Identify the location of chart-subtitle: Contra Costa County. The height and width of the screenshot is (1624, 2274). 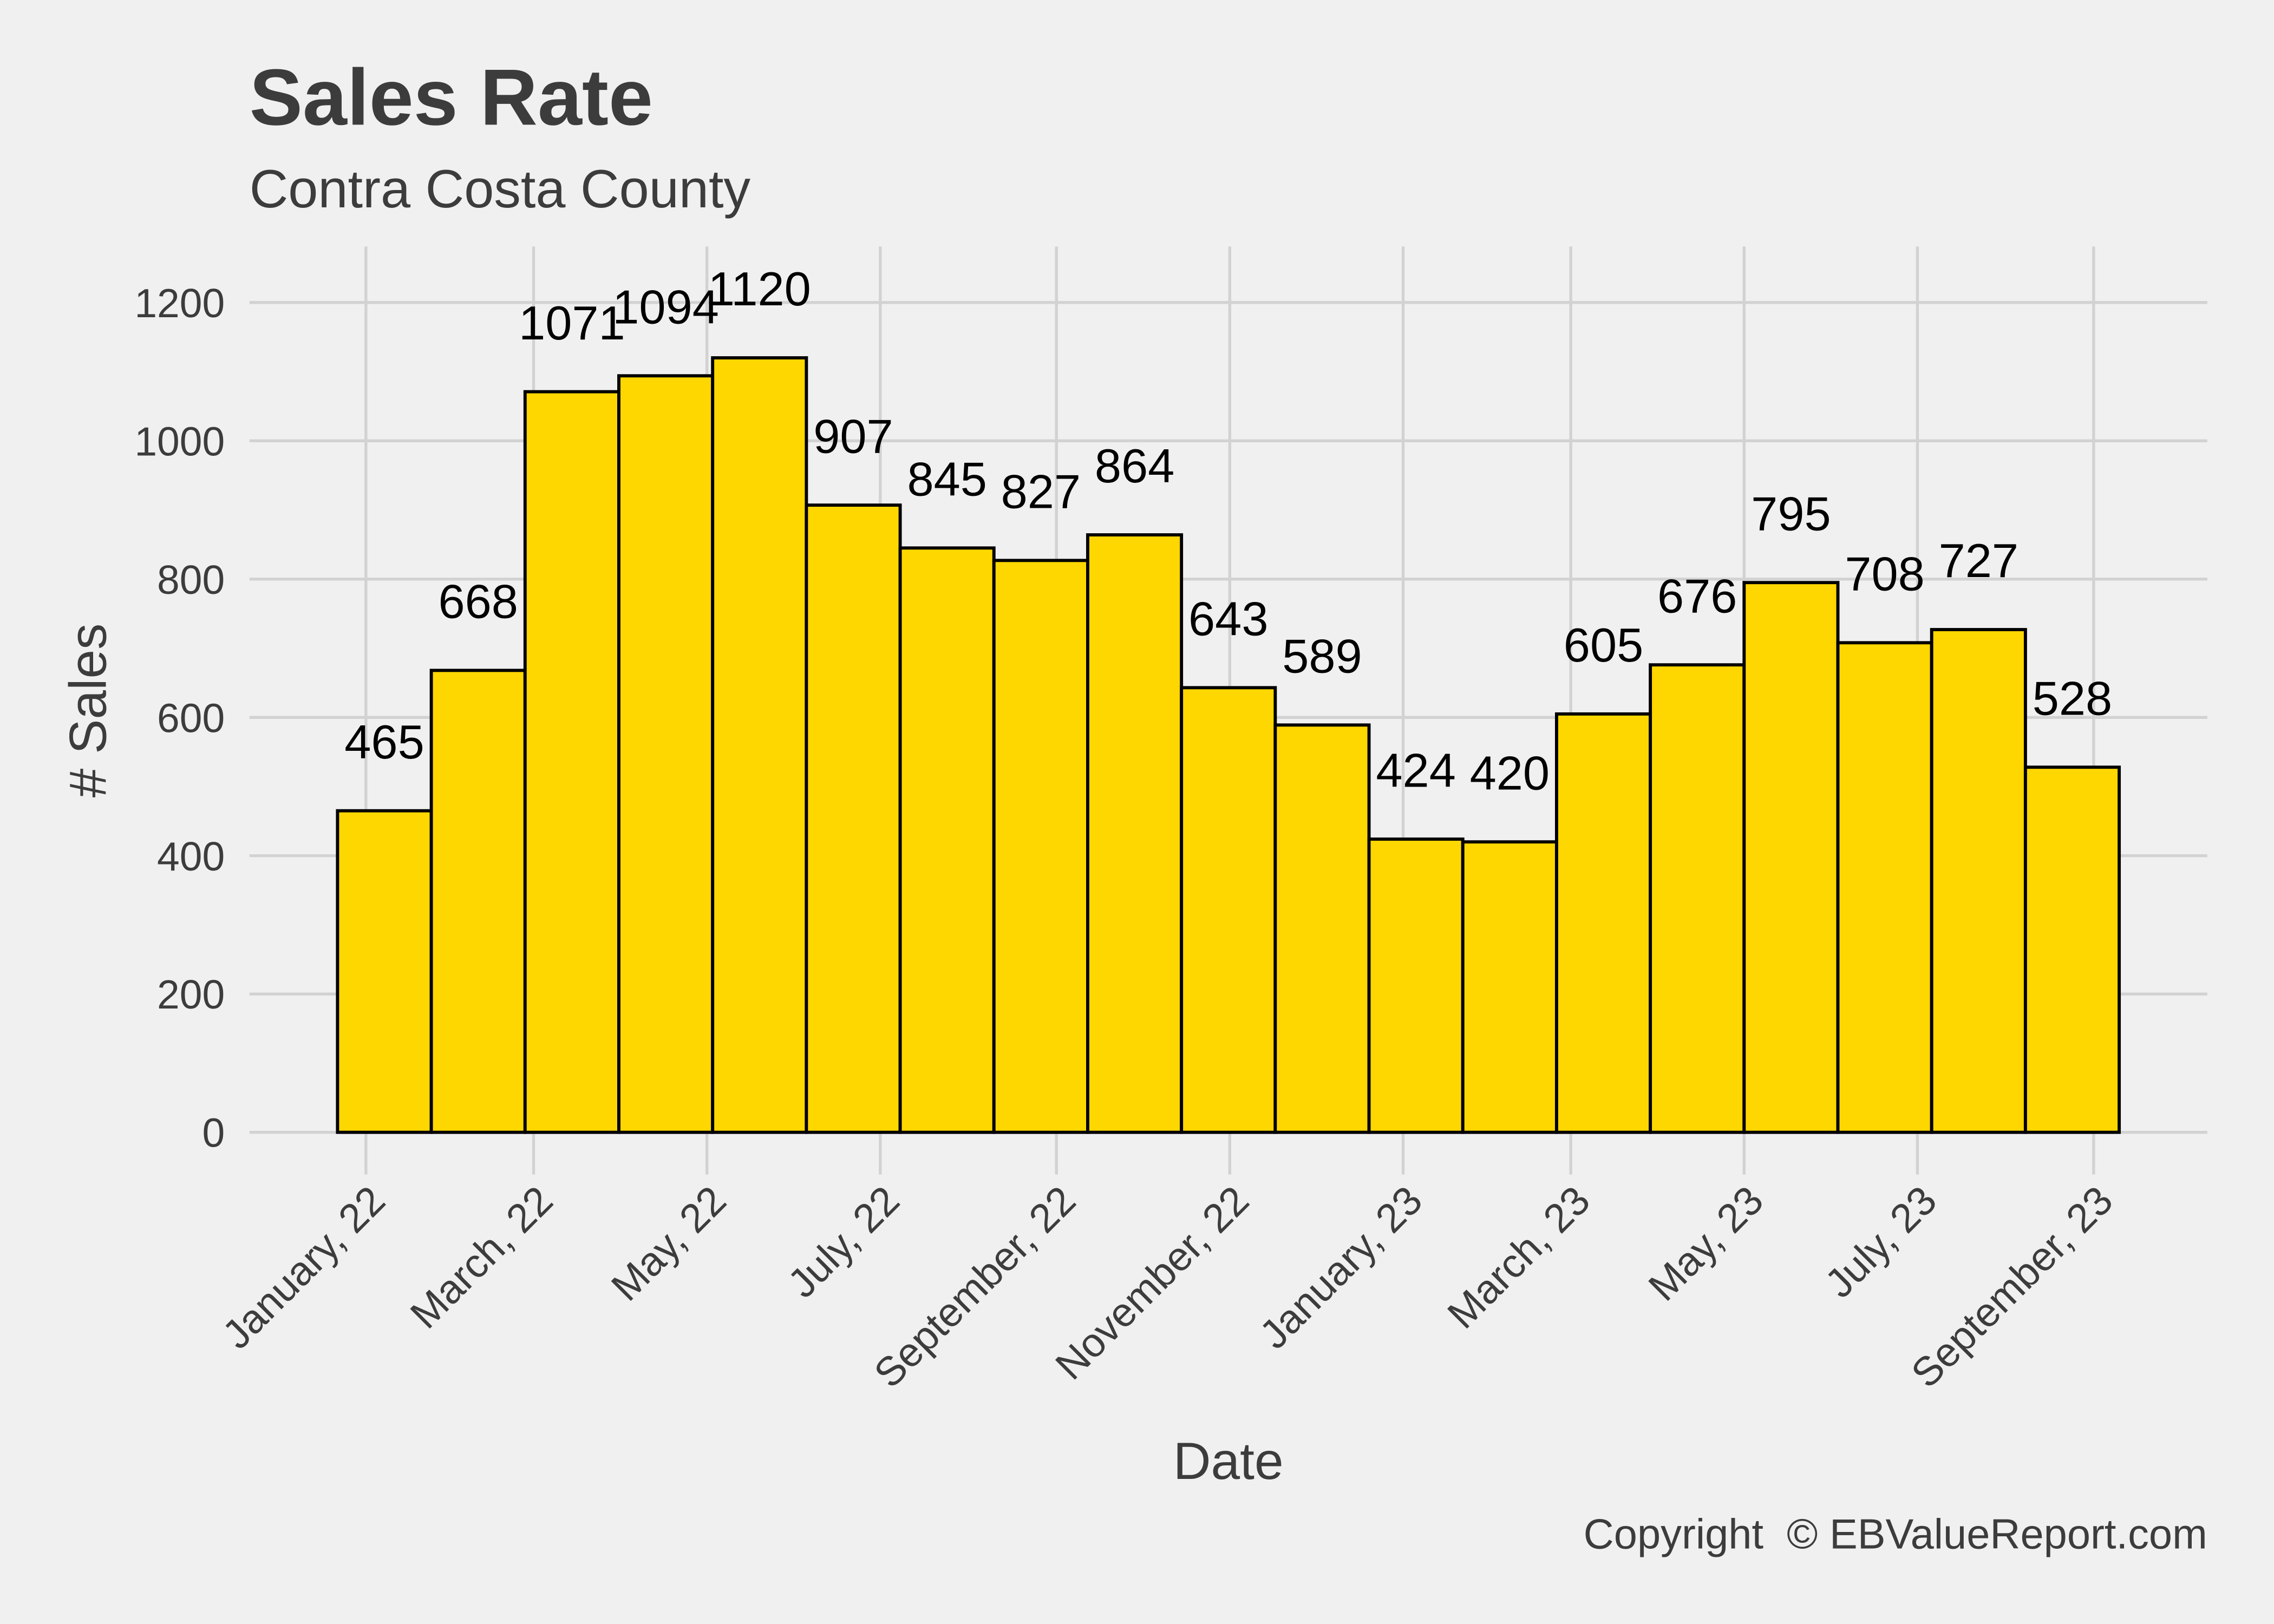
(501, 189).